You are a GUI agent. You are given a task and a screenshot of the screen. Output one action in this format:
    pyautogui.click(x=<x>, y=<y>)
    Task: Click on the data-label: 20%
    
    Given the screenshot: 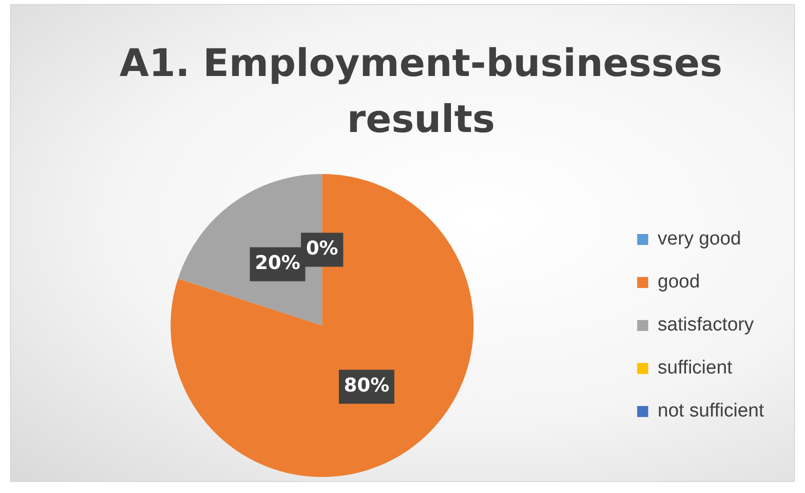 What is the action you would take?
    pyautogui.click(x=277, y=263)
    